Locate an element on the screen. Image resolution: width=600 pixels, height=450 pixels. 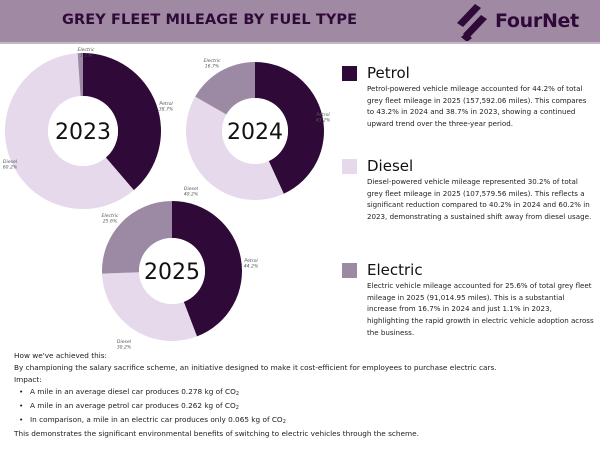
donut-hole-2023 is located at coordinates (83, 131).